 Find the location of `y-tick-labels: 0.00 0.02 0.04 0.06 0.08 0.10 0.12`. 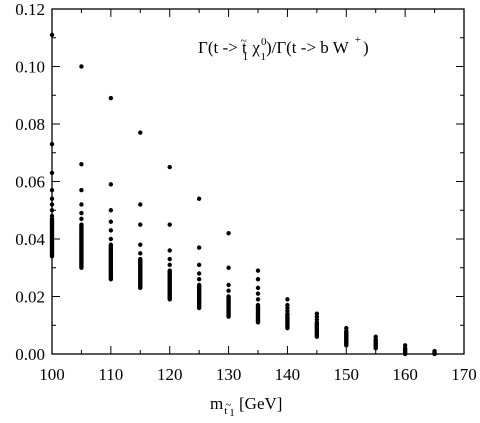

y-tick-labels: 0.00 0.02 0.04 0.06 0.08 0.10 0.12 is located at coordinates (30, 182).